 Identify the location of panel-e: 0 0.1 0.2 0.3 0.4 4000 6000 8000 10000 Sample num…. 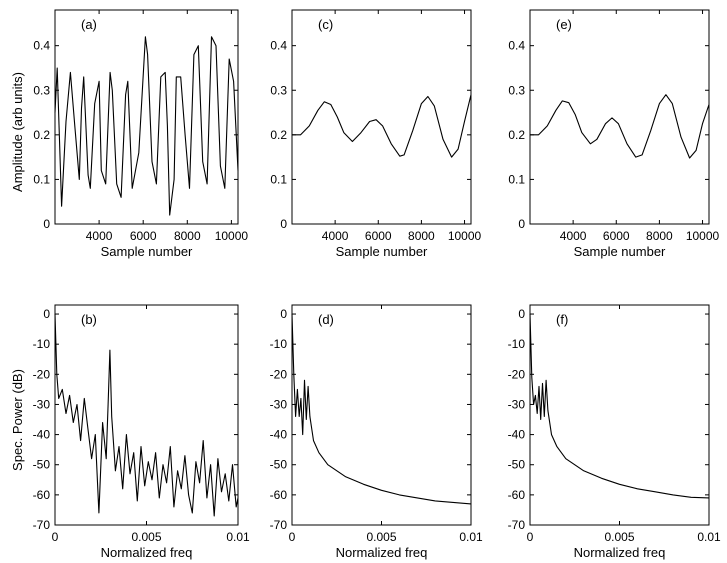
(614, 134).